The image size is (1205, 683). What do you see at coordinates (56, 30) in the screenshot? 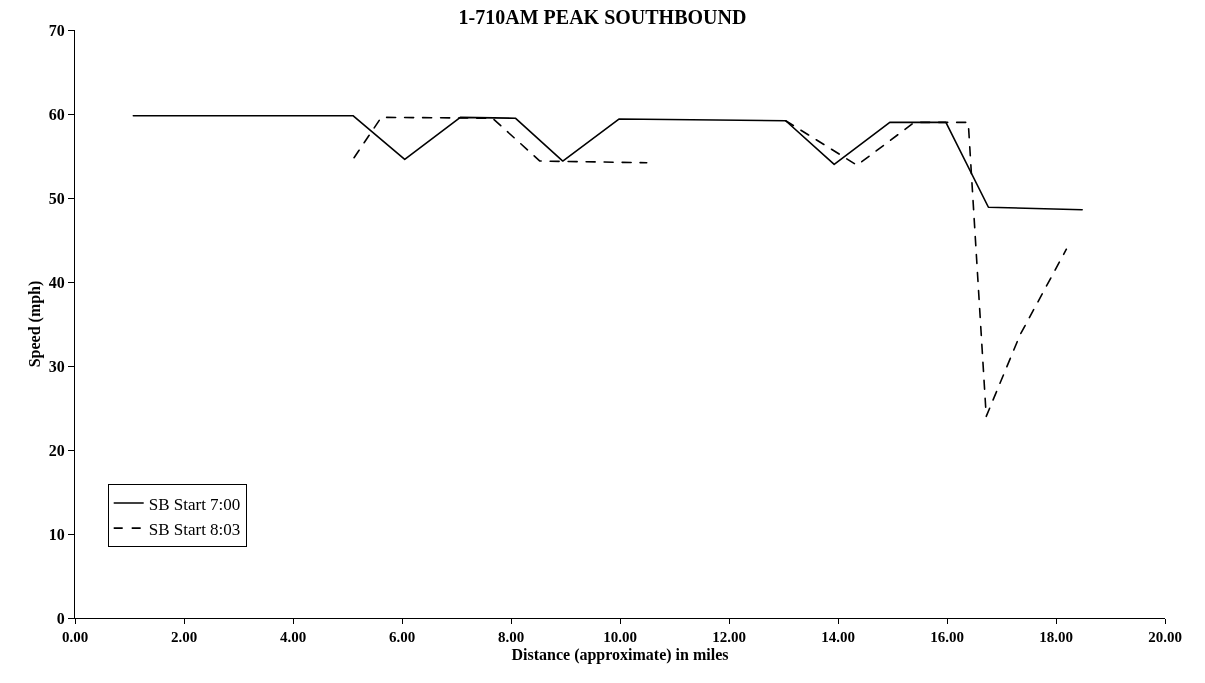
I see `y-tick-label: 70` at bounding box center [56, 30].